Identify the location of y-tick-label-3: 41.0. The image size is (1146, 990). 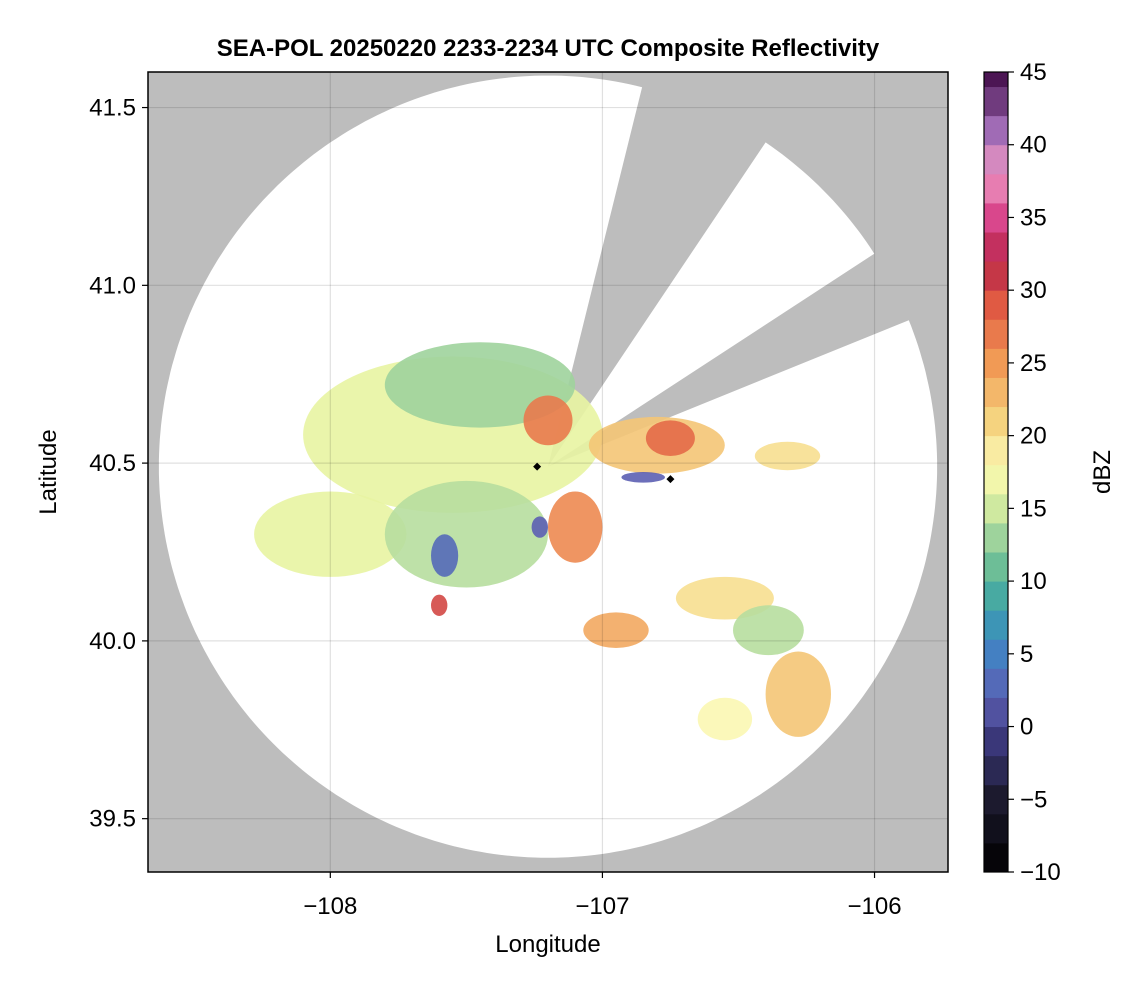
(112, 285).